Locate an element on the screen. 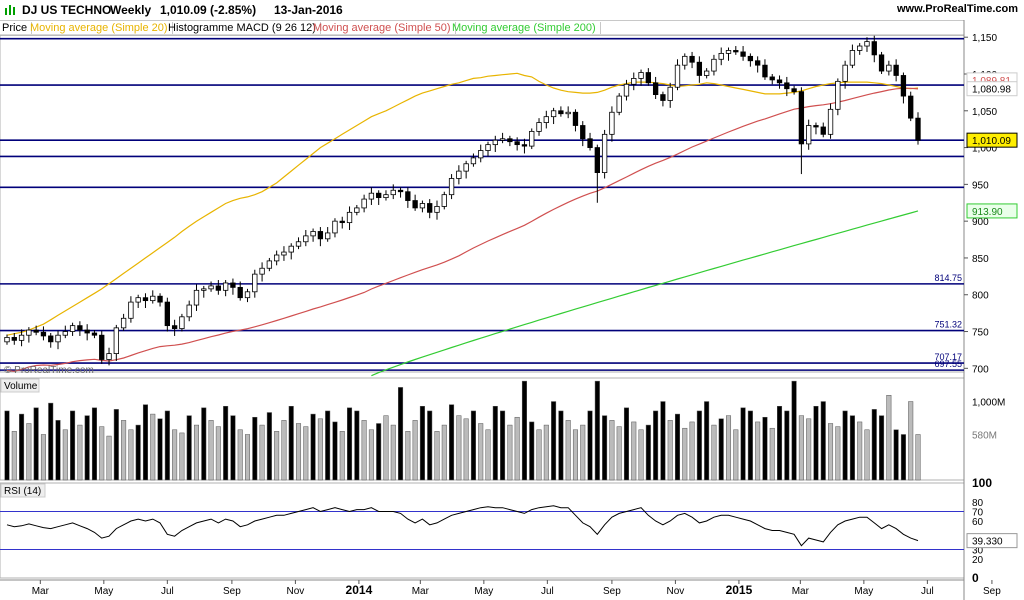 Image resolution: width=1024 pixels, height=600 pixels. chart-period: Weekly is located at coordinates (131, 10).